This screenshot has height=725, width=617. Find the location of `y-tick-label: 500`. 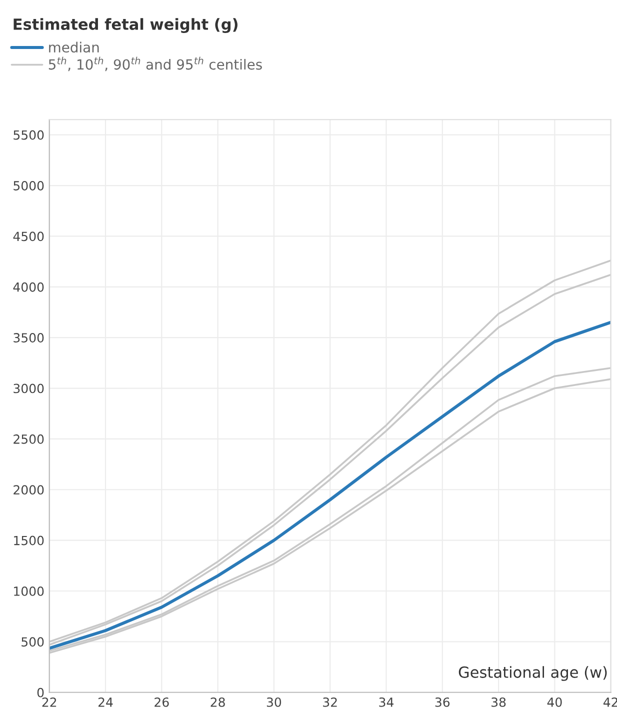

y-tick-label: 500 is located at coordinates (33, 642).